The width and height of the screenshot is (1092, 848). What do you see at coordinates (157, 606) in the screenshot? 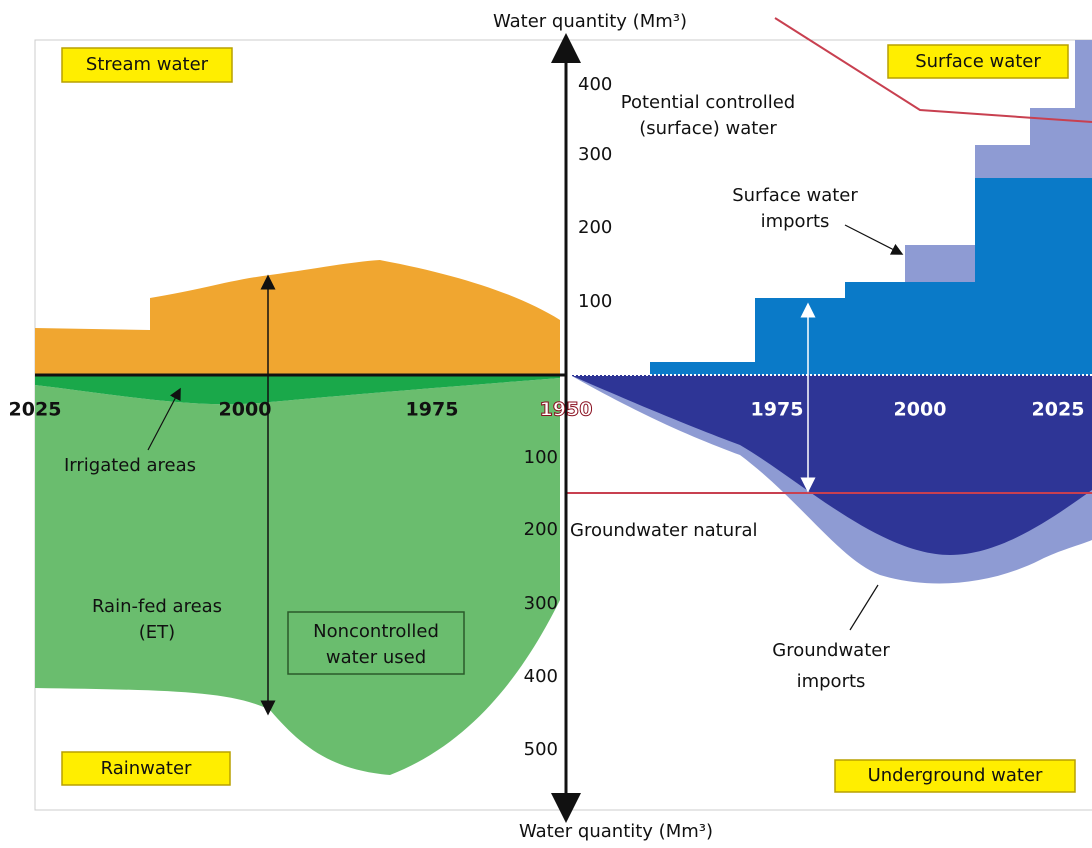
I see `annotation: Rain-fed areas` at bounding box center [157, 606].